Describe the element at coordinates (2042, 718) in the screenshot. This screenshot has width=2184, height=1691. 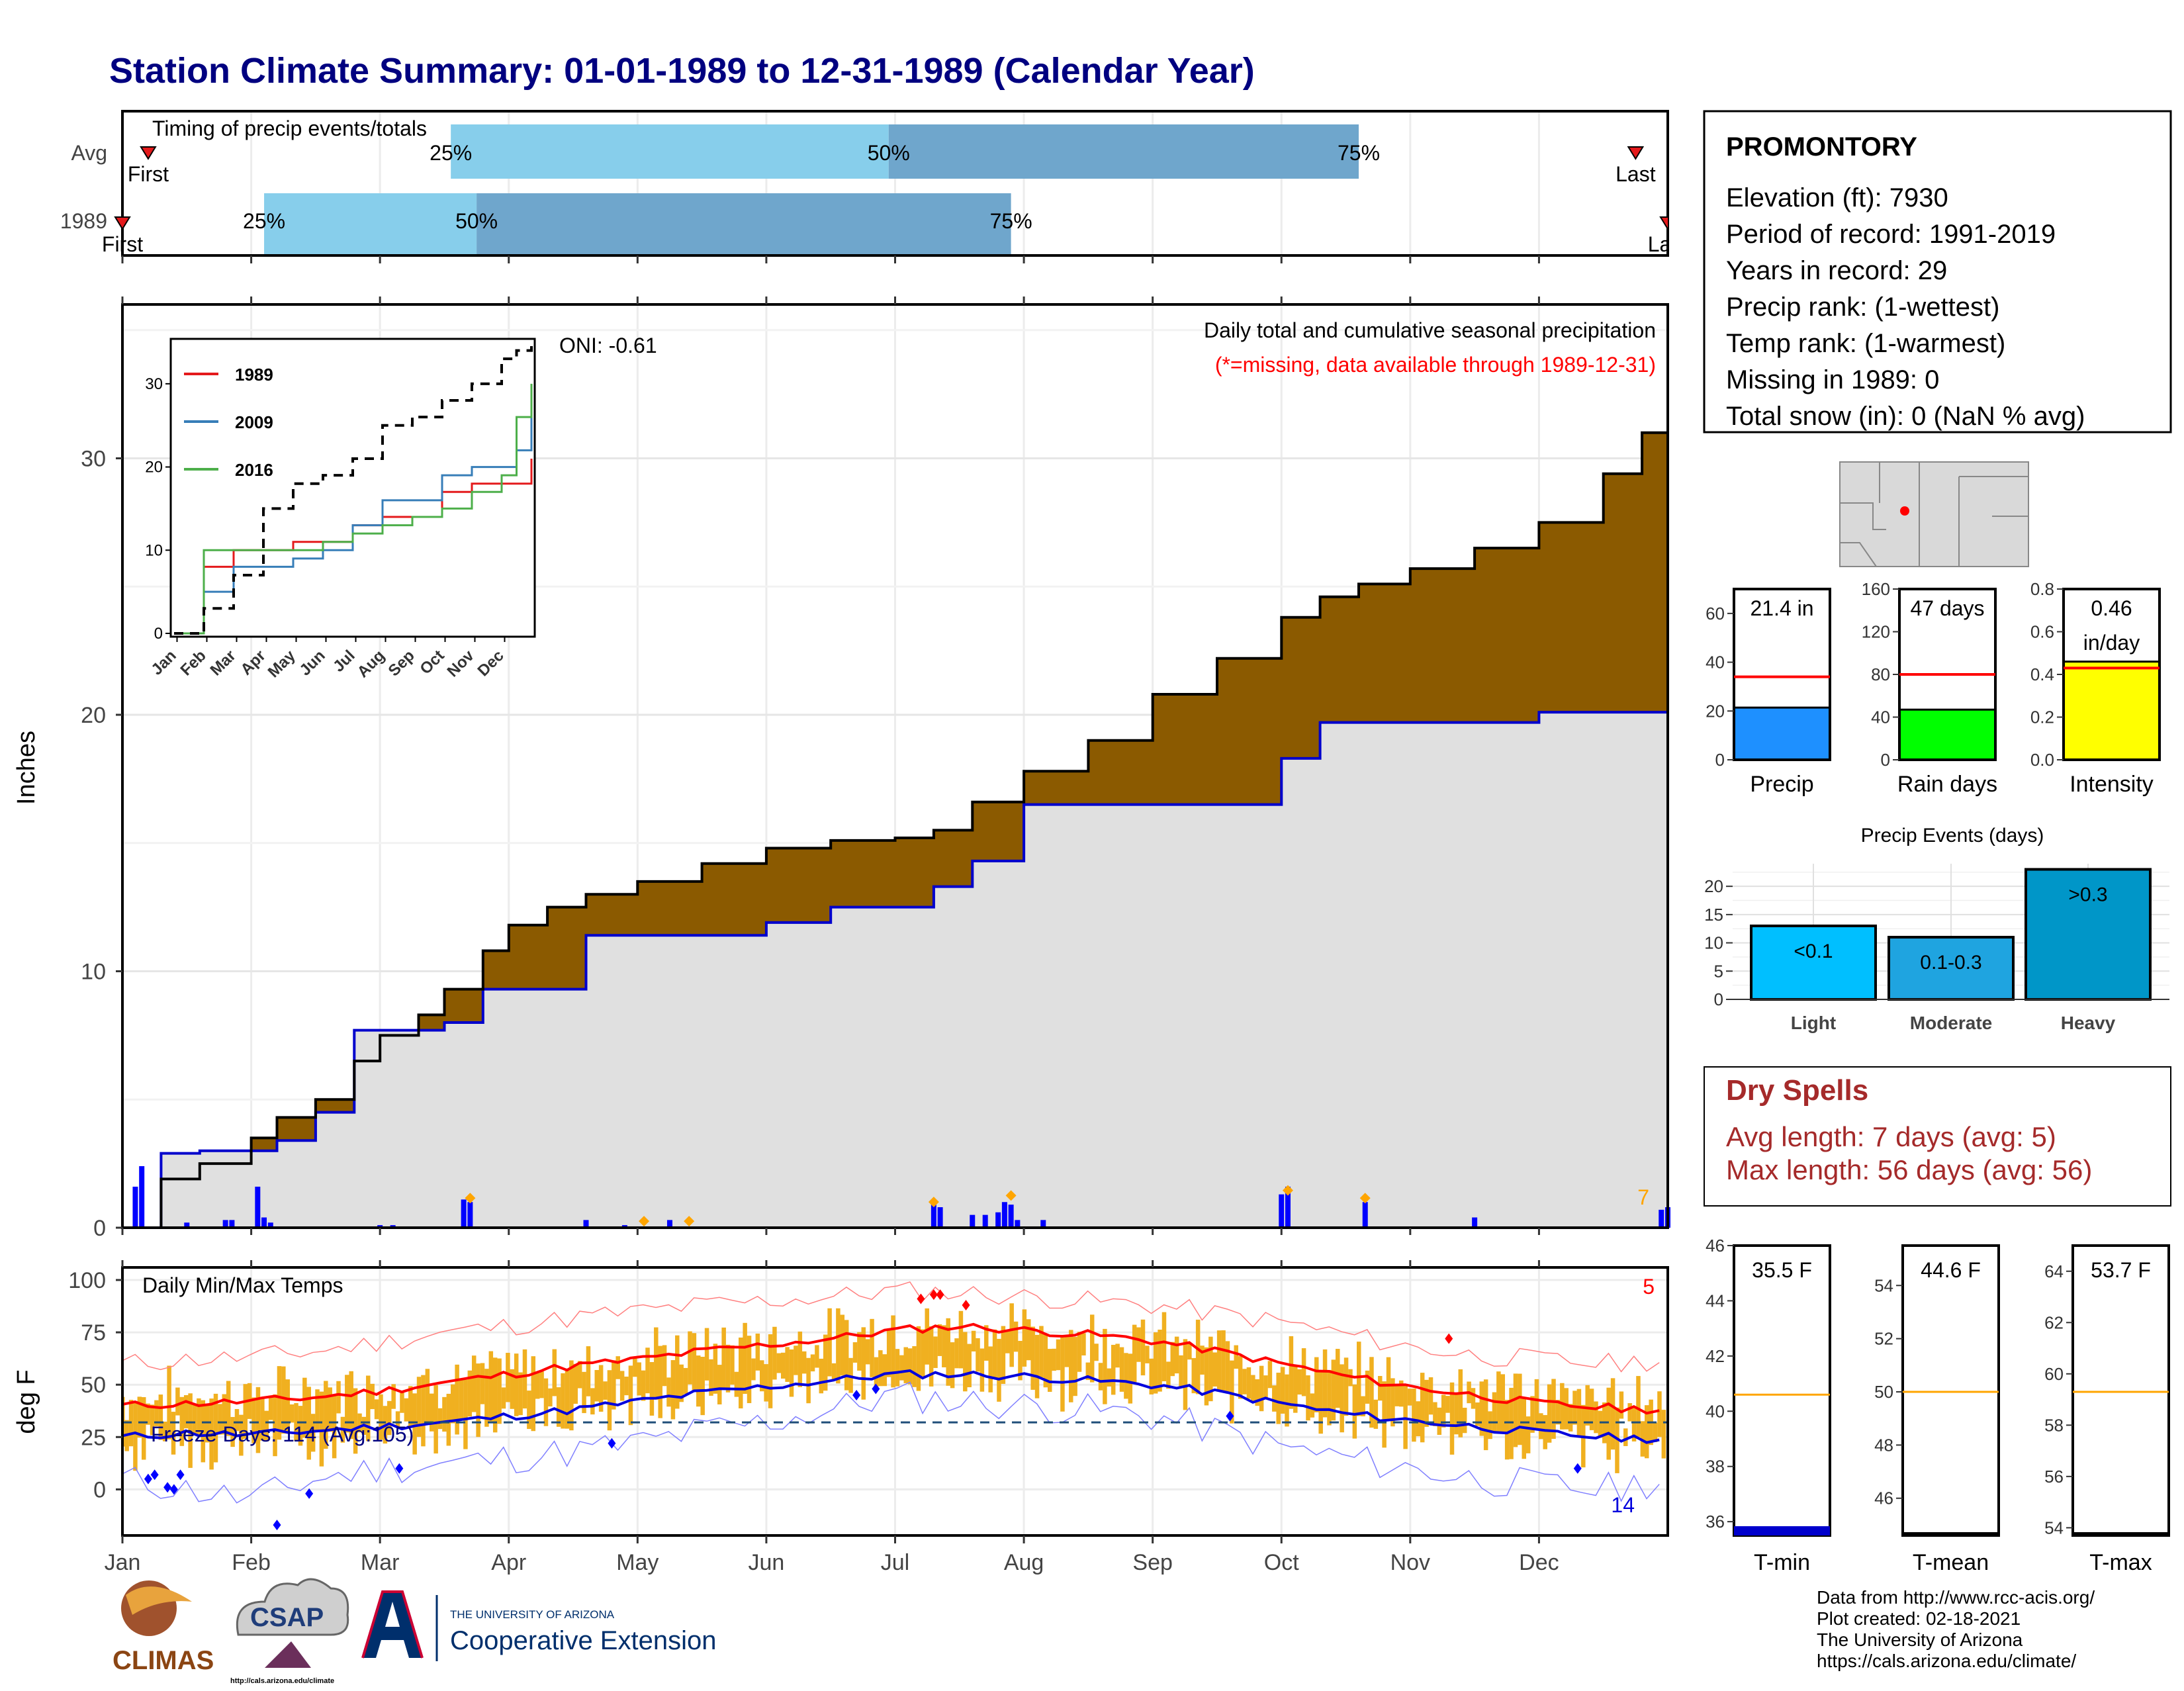
I see `summary-bar-y-tick-label: 0.2` at that location.